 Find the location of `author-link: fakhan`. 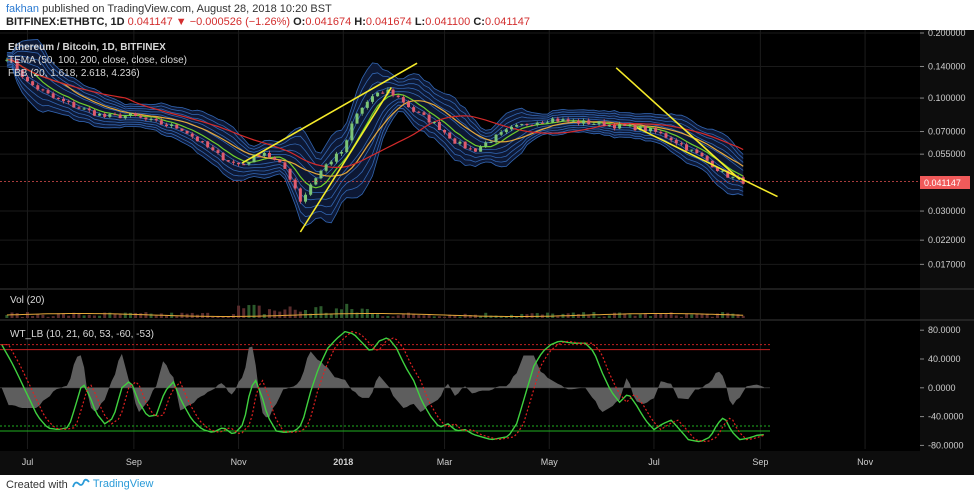

author-link: fakhan is located at coordinates (23, 9).